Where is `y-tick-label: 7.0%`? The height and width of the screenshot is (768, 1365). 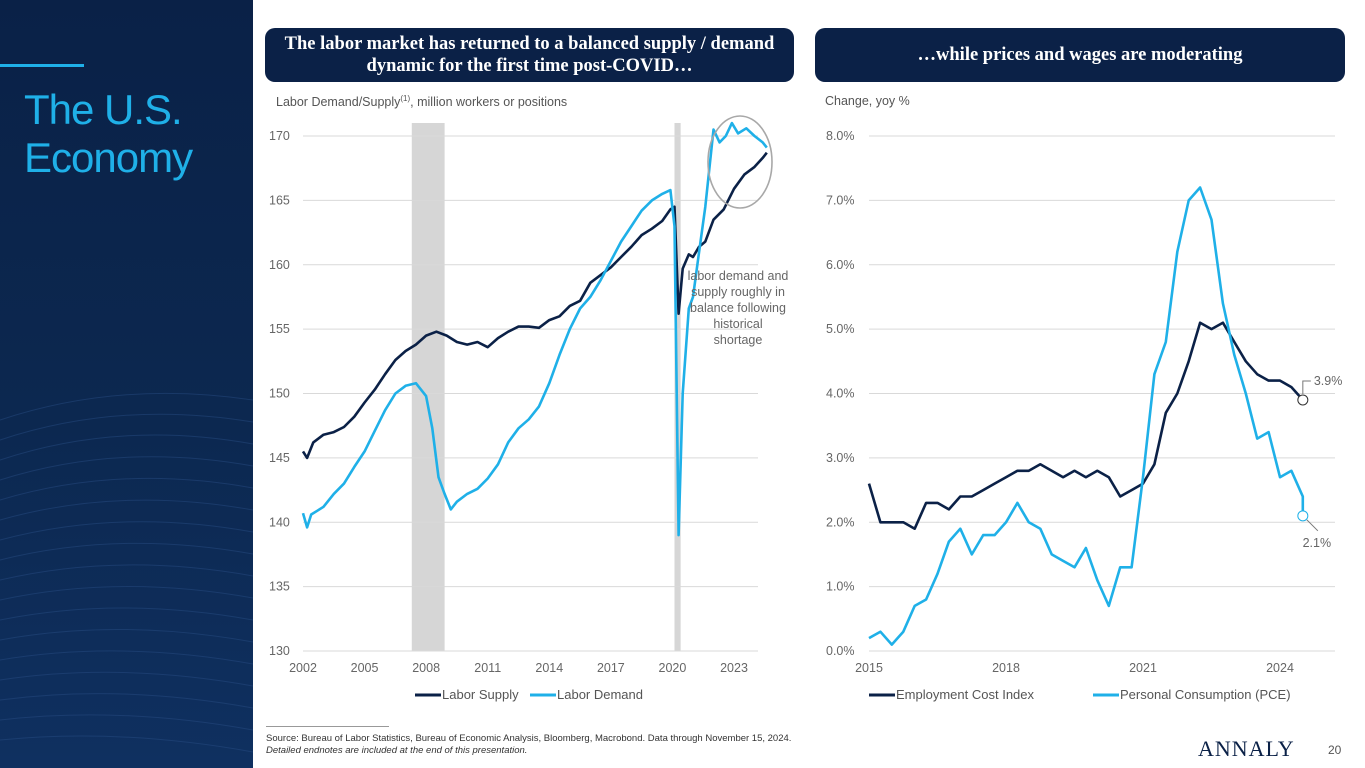
y-tick-label: 7.0% is located at coordinates (840, 200).